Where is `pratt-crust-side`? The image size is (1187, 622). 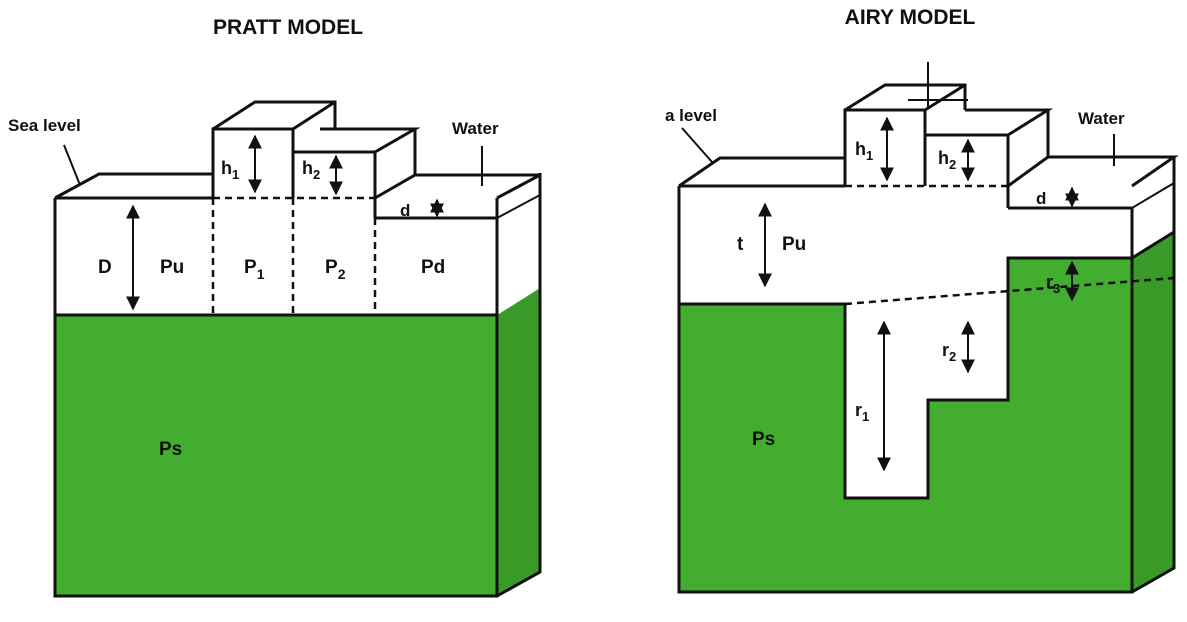
pratt-crust-side is located at coordinates (518, 244).